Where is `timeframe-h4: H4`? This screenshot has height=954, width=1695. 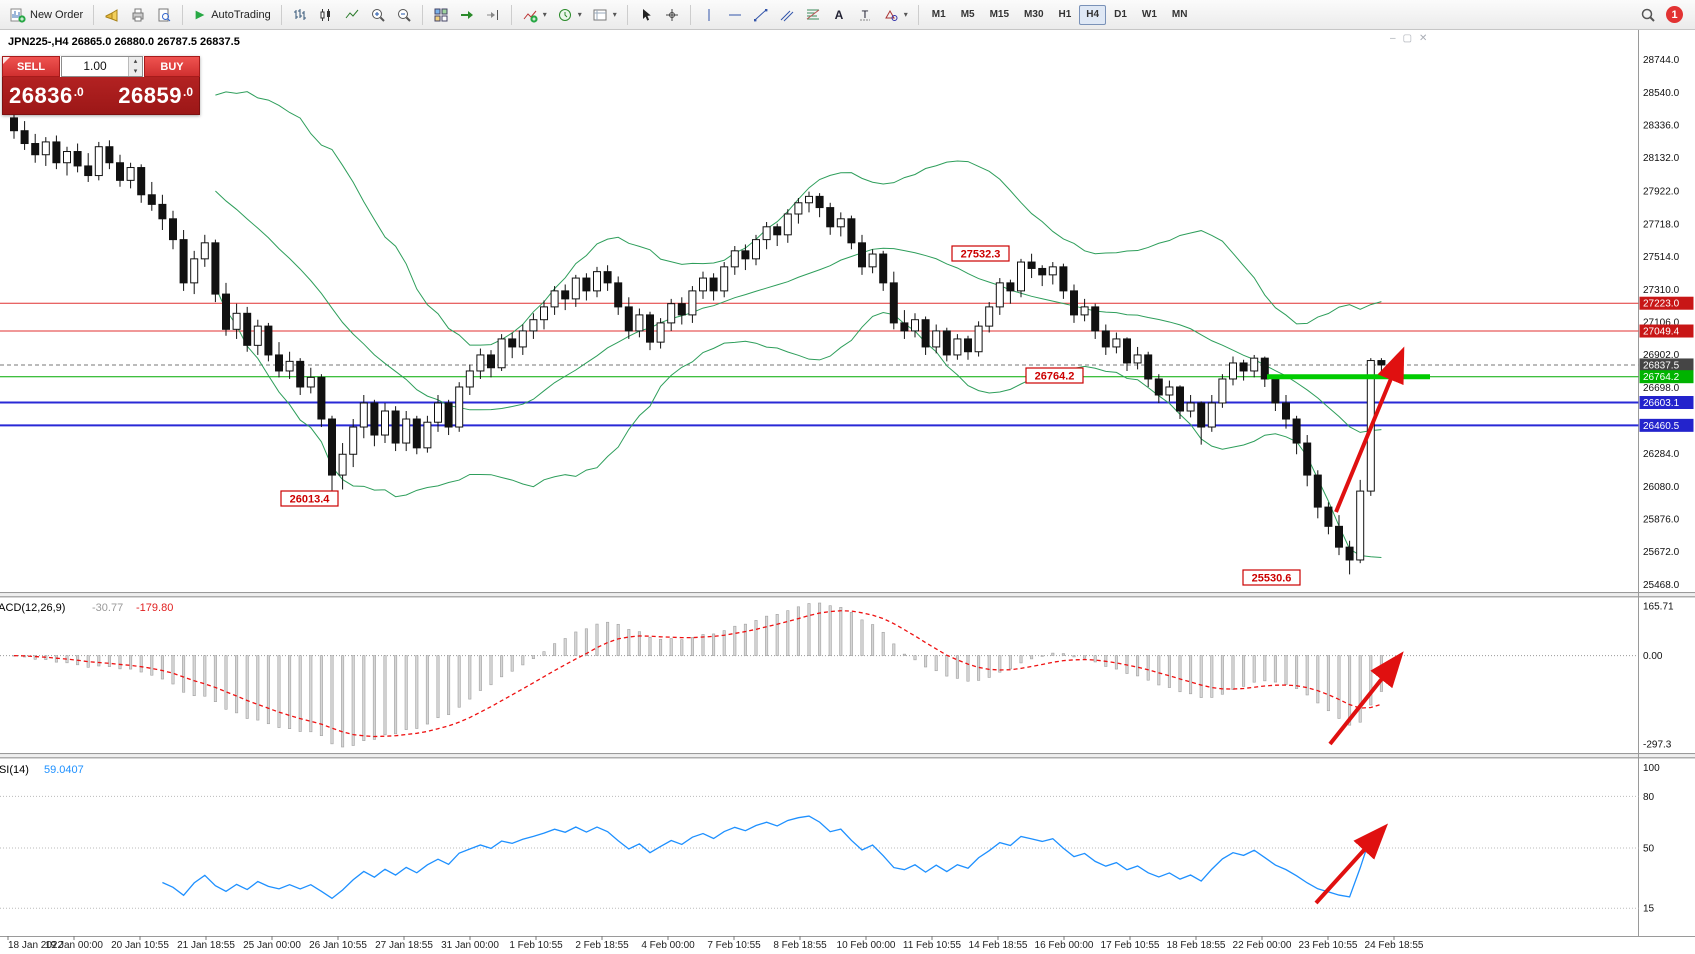
timeframe-h4: H4 is located at coordinates (1093, 14).